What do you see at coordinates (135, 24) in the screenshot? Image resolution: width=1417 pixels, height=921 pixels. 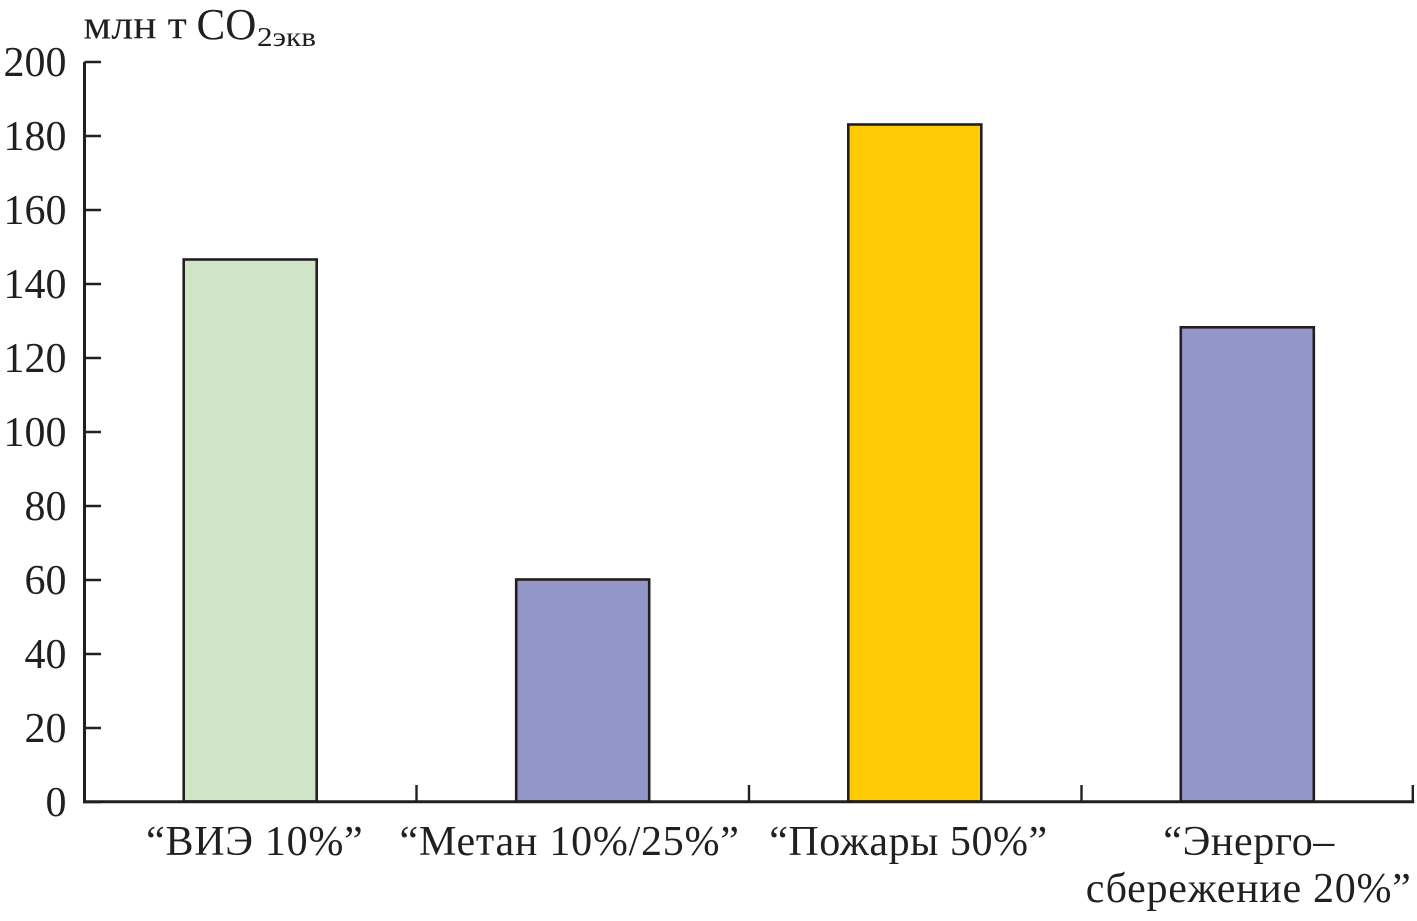 I see `svg-text: млн т` at bounding box center [135, 24].